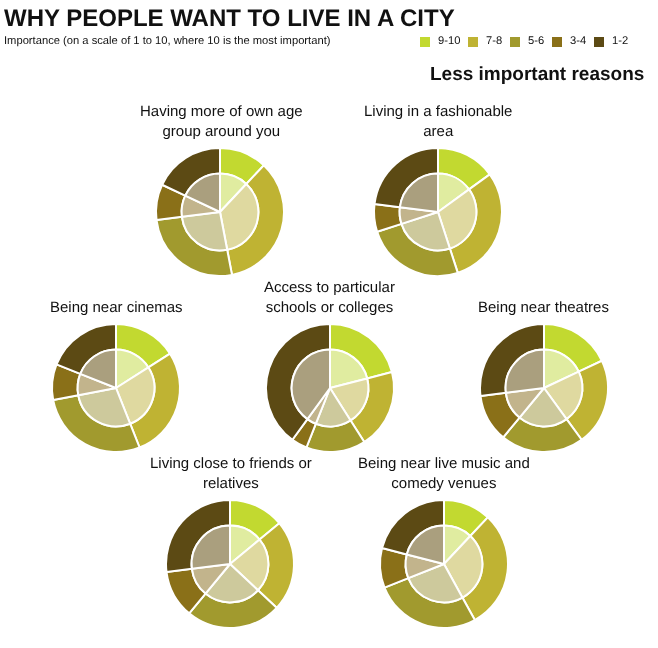 This screenshot has height=648, width=658. What do you see at coordinates (537, 75) in the screenshot?
I see `text: Less important reasons` at bounding box center [537, 75].